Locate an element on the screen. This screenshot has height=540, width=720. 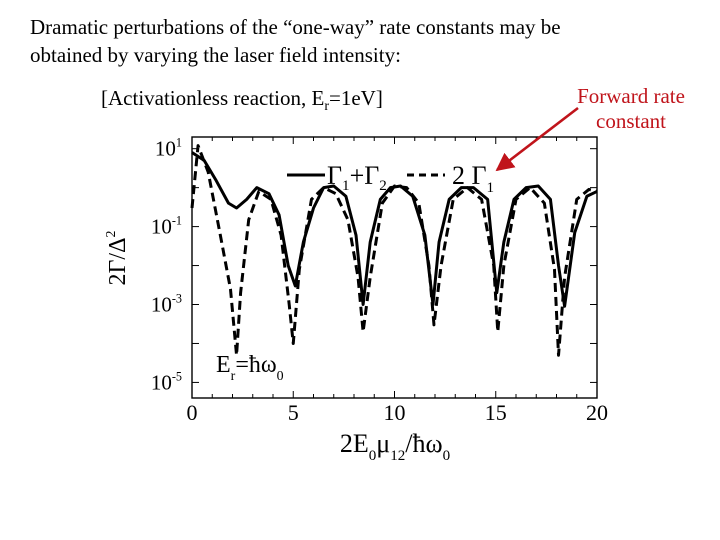
subtitle-prefix: [Activationless reaction, E is located at coordinates (213, 98).